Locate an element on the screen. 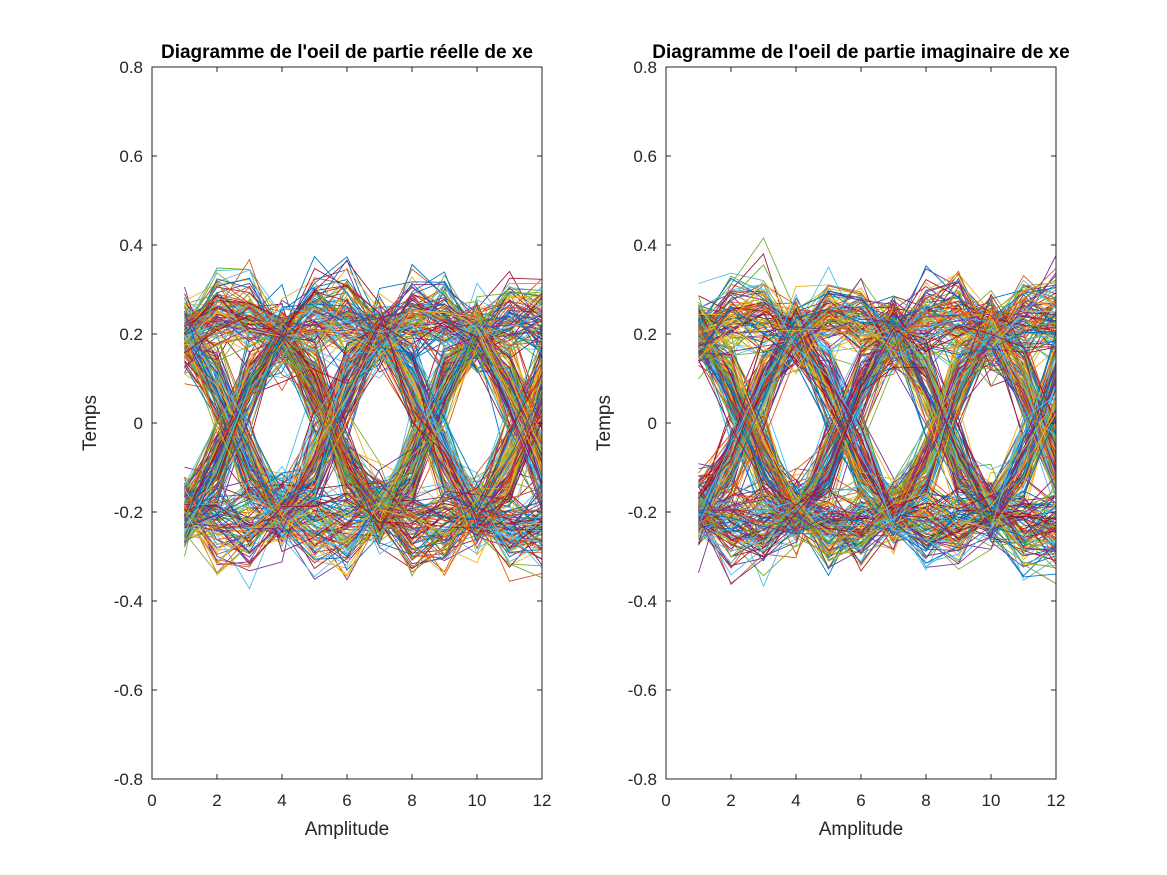  y-tick-label: -0.2 is located at coordinates (642, 512).